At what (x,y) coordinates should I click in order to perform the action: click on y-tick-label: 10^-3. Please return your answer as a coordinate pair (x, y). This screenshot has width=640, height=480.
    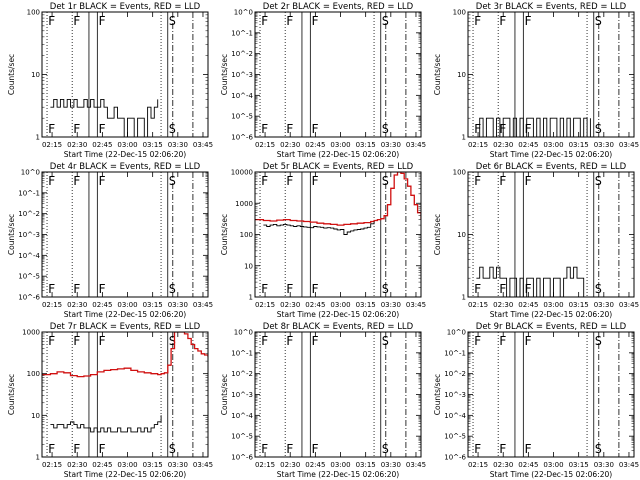
    Looking at the image, I should click on (242, 75).